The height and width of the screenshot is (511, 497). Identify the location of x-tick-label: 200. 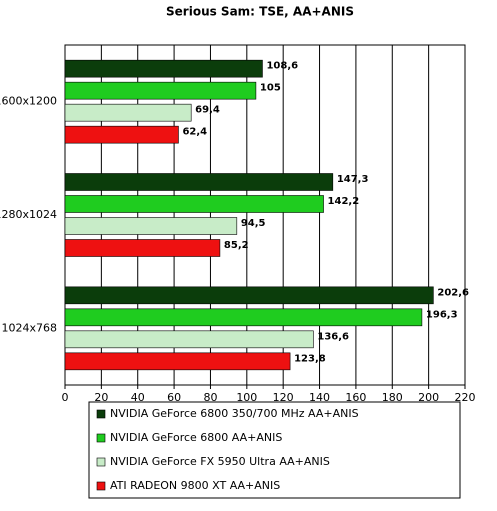
(428, 397).